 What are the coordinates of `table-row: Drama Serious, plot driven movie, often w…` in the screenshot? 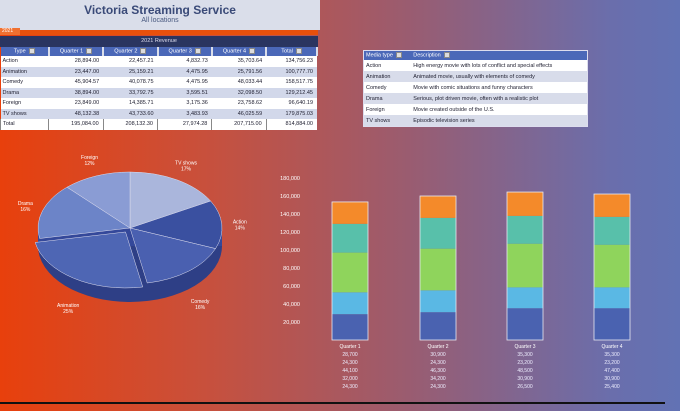 It's located at (475, 98).